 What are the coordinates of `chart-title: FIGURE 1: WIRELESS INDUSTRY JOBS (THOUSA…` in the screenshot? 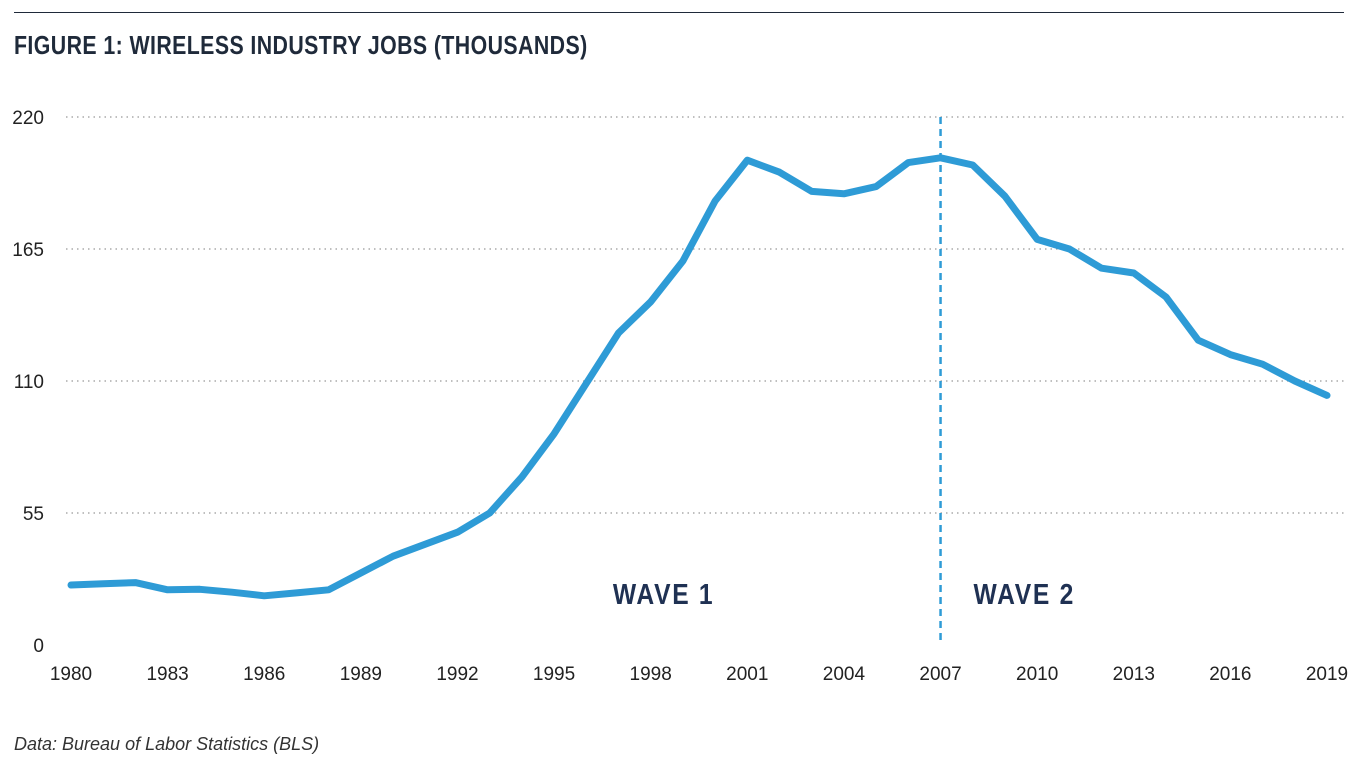 It's located at (301, 45).